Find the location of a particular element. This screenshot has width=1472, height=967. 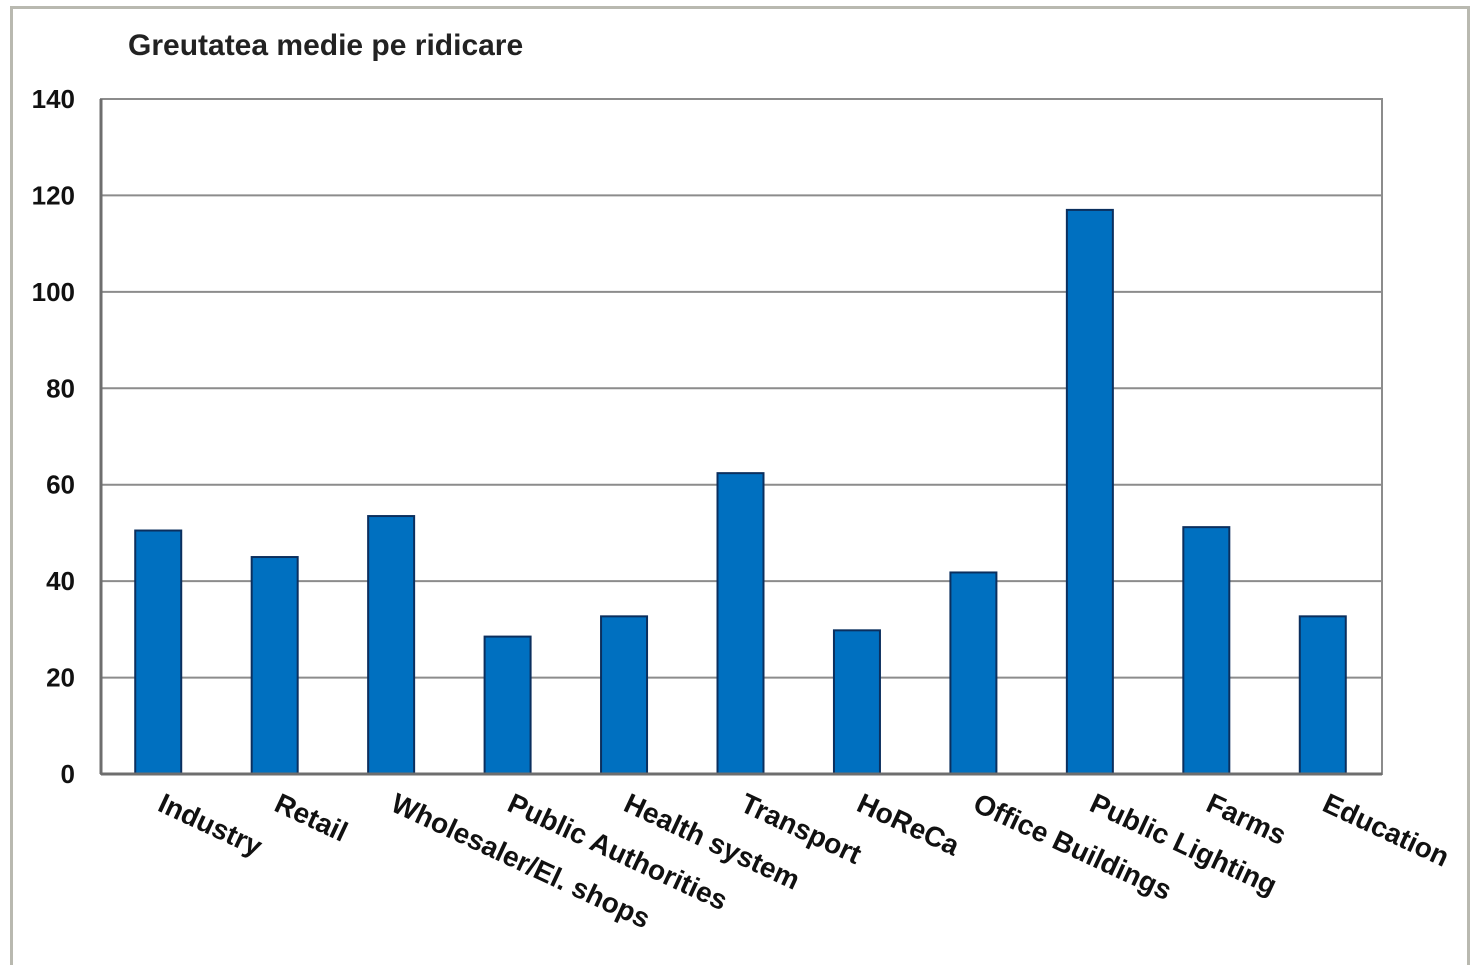

bar-office-buildings is located at coordinates (973, 673).